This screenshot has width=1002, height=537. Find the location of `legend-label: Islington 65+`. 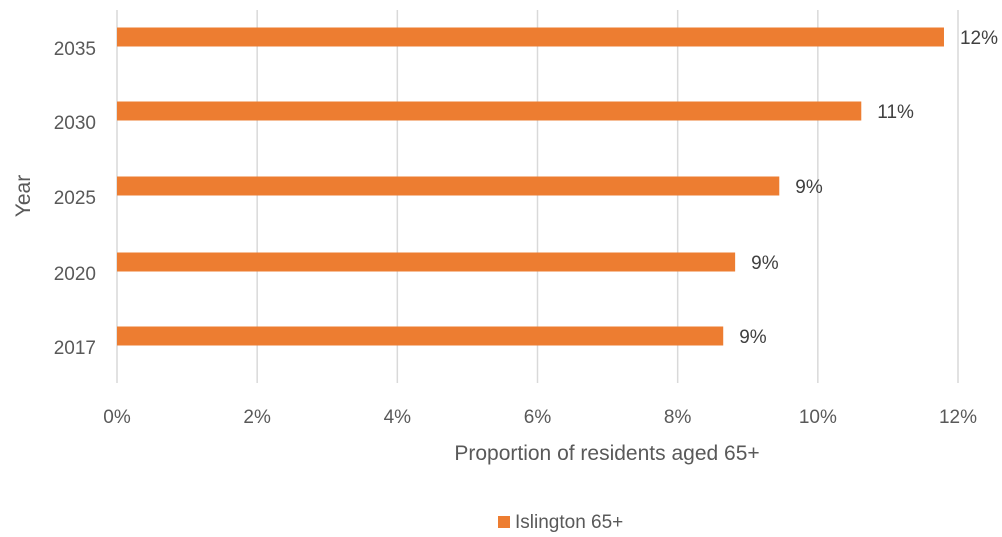

legend-label: Islington 65+ is located at coordinates (569, 522).